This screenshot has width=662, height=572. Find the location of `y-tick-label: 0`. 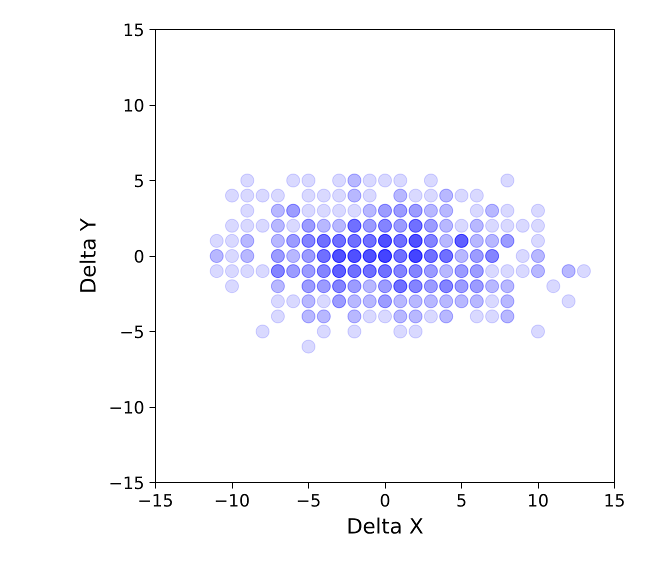

y-tick-label: 0 is located at coordinates (139, 258).